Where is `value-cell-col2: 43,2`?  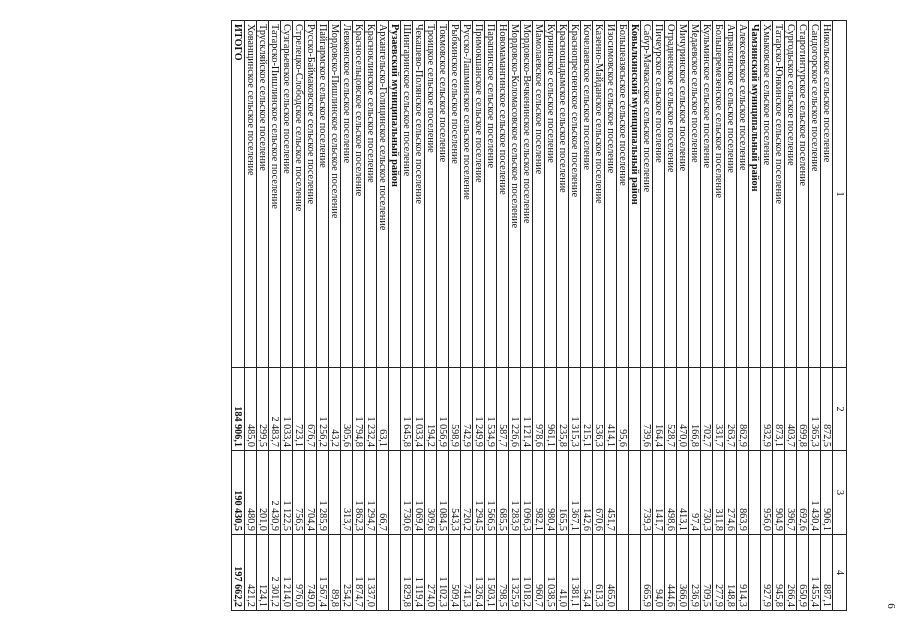 value-cell-col2: 43,2 is located at coordinates (334, 409).